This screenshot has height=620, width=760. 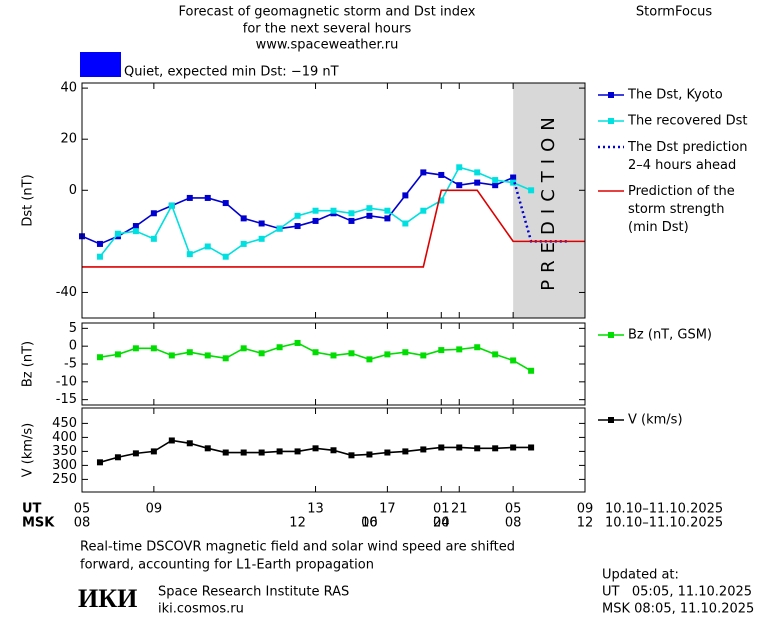 What do you see at coordinates (333, 364) in the screenshot?
I see `panel-frame` at bounding box center [333, 364].